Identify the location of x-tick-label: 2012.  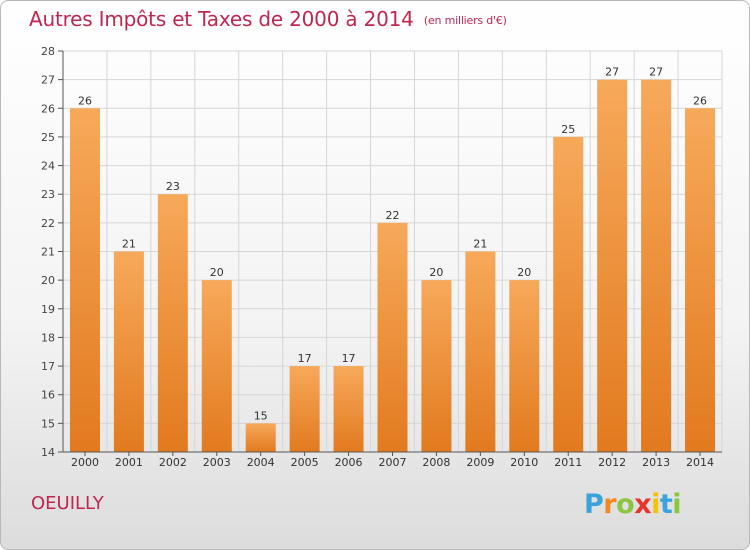
(612, 462).